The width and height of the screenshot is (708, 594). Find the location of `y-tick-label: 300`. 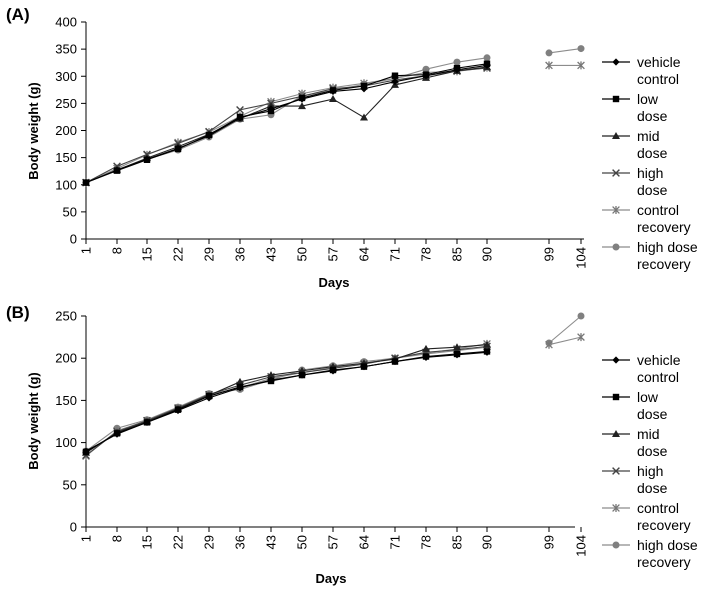

y-tick-label: 300 is located at coordinates (66, 76).